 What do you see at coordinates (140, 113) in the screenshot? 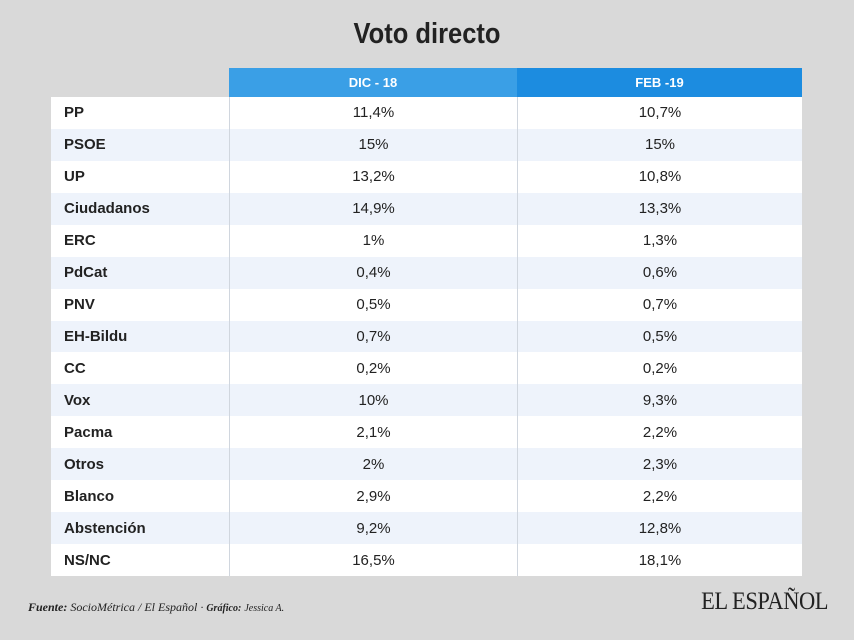
I see `row-label: PP` at bounding box center [140, 113].